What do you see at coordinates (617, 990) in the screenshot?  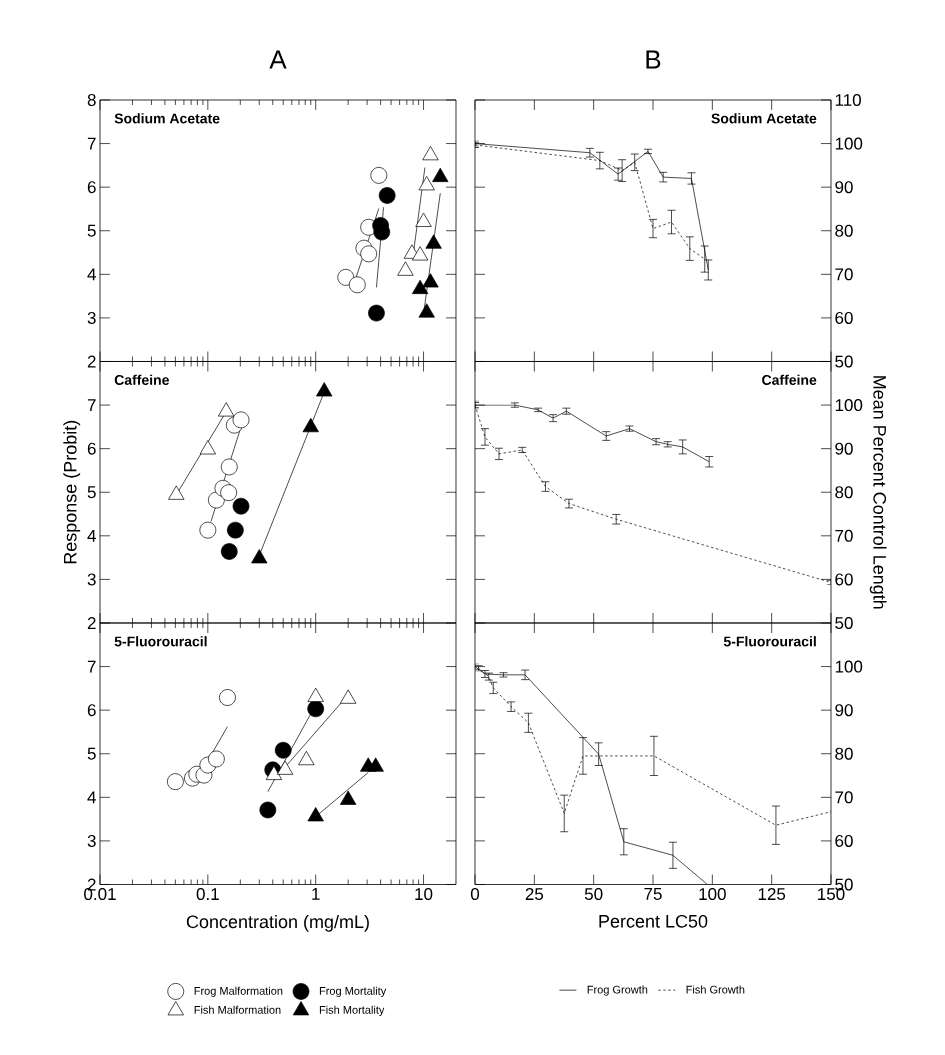 I see `legend-label: Frog Growth` at bounding box center [617, 990].